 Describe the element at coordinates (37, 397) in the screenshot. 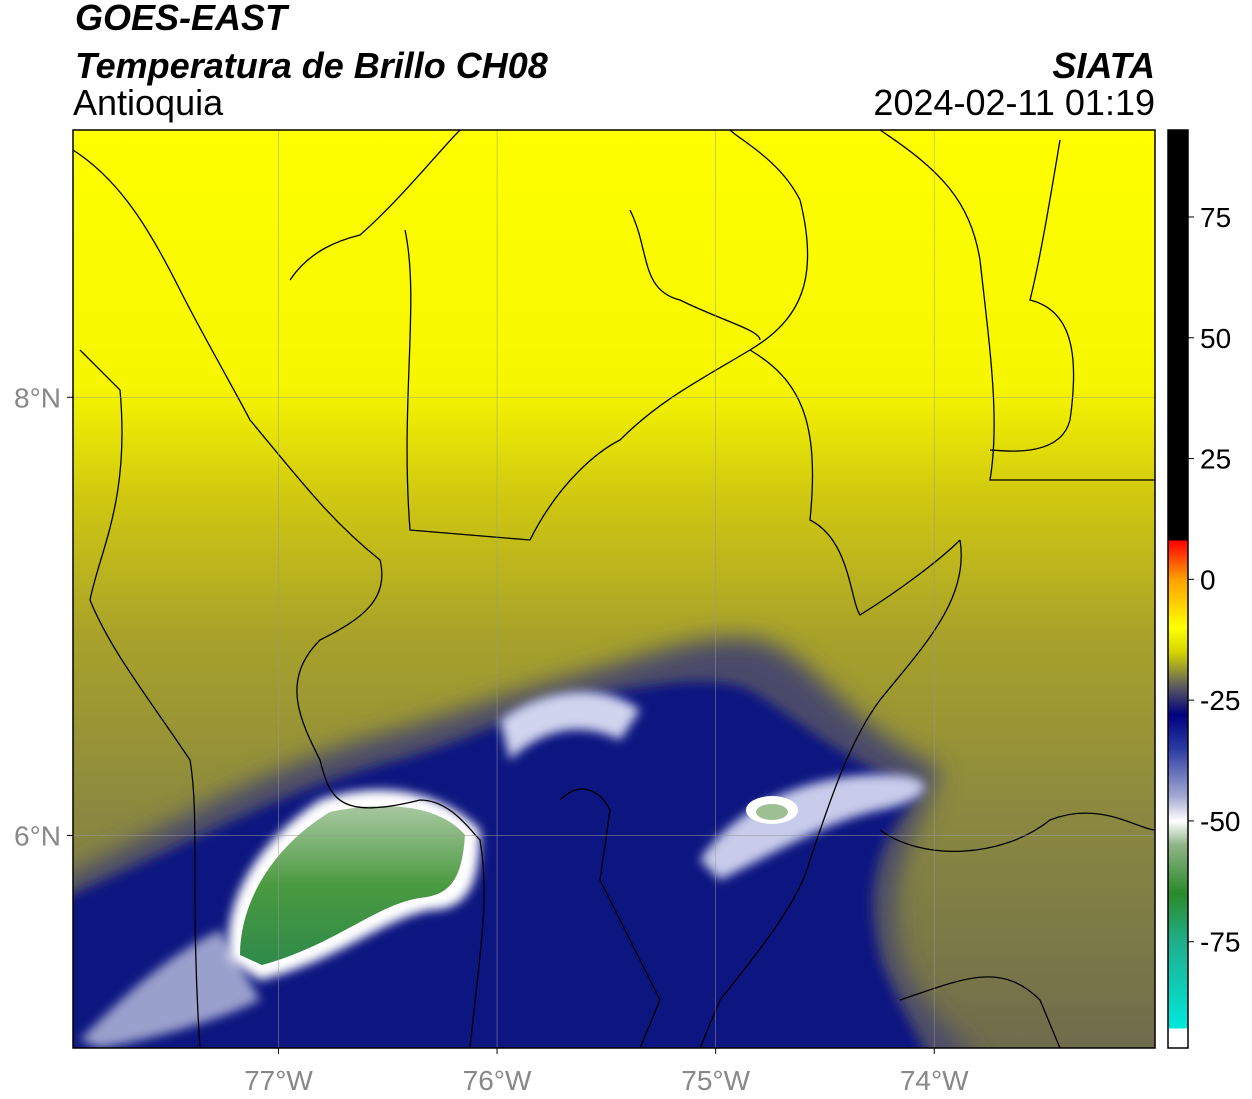

I see `y-tick-label: 8°N` at that location.